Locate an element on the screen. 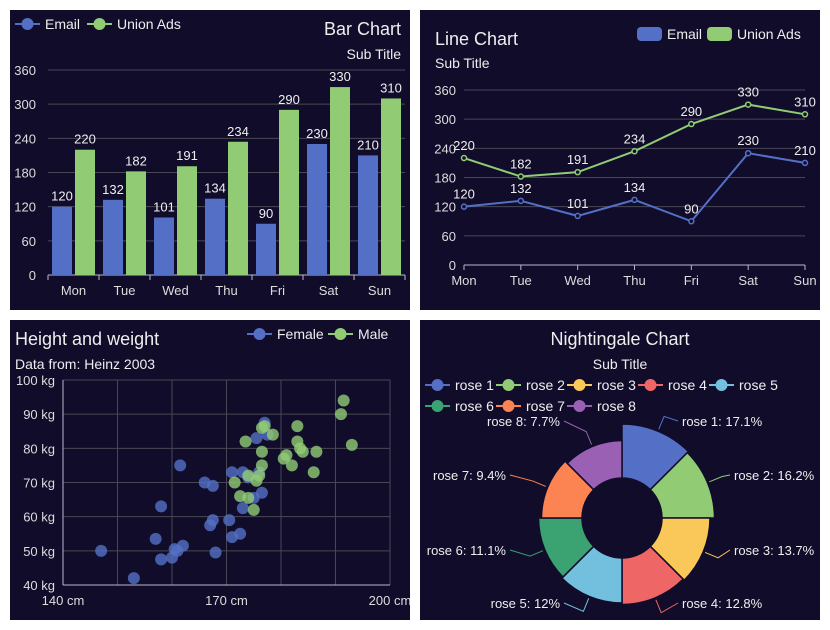  y-tick-label: 360 is located at coordinates (25, 70).